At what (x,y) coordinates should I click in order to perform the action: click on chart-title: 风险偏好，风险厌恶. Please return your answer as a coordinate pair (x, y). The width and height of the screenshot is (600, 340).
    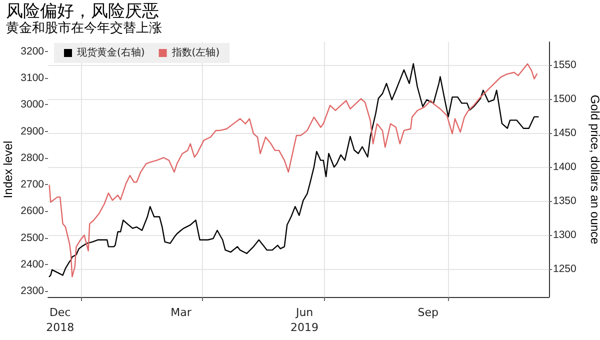
    Looking at the image, I should click on (82, 12).